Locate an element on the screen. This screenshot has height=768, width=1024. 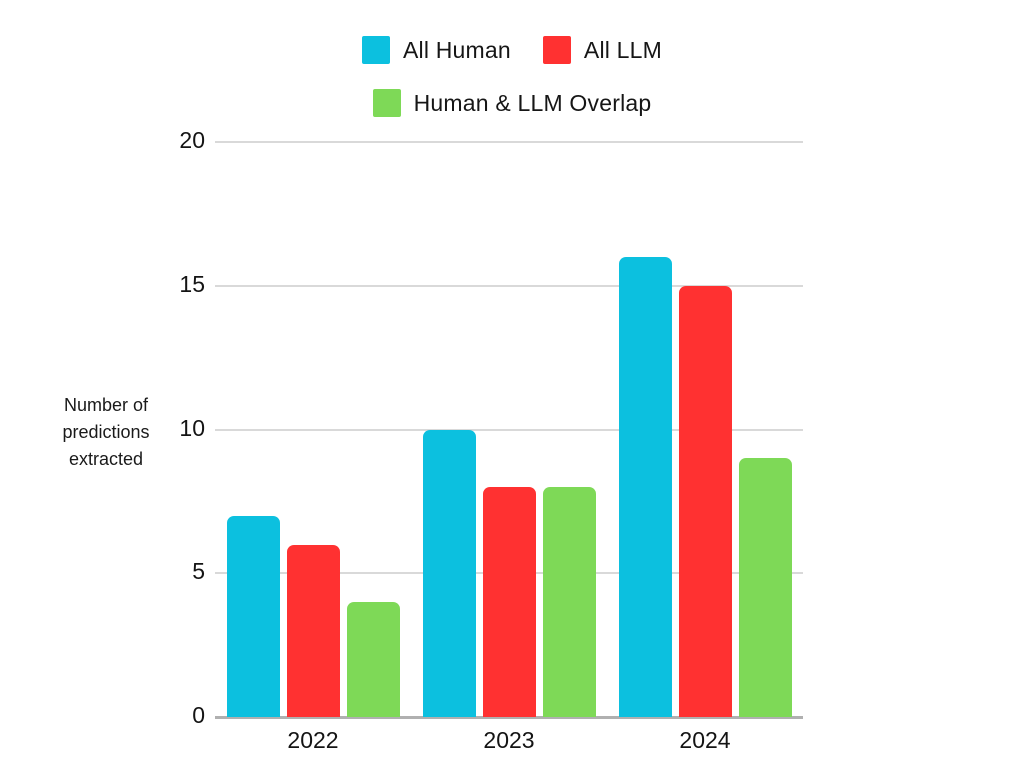
x-axis-line is located at coordinates (509, 717).